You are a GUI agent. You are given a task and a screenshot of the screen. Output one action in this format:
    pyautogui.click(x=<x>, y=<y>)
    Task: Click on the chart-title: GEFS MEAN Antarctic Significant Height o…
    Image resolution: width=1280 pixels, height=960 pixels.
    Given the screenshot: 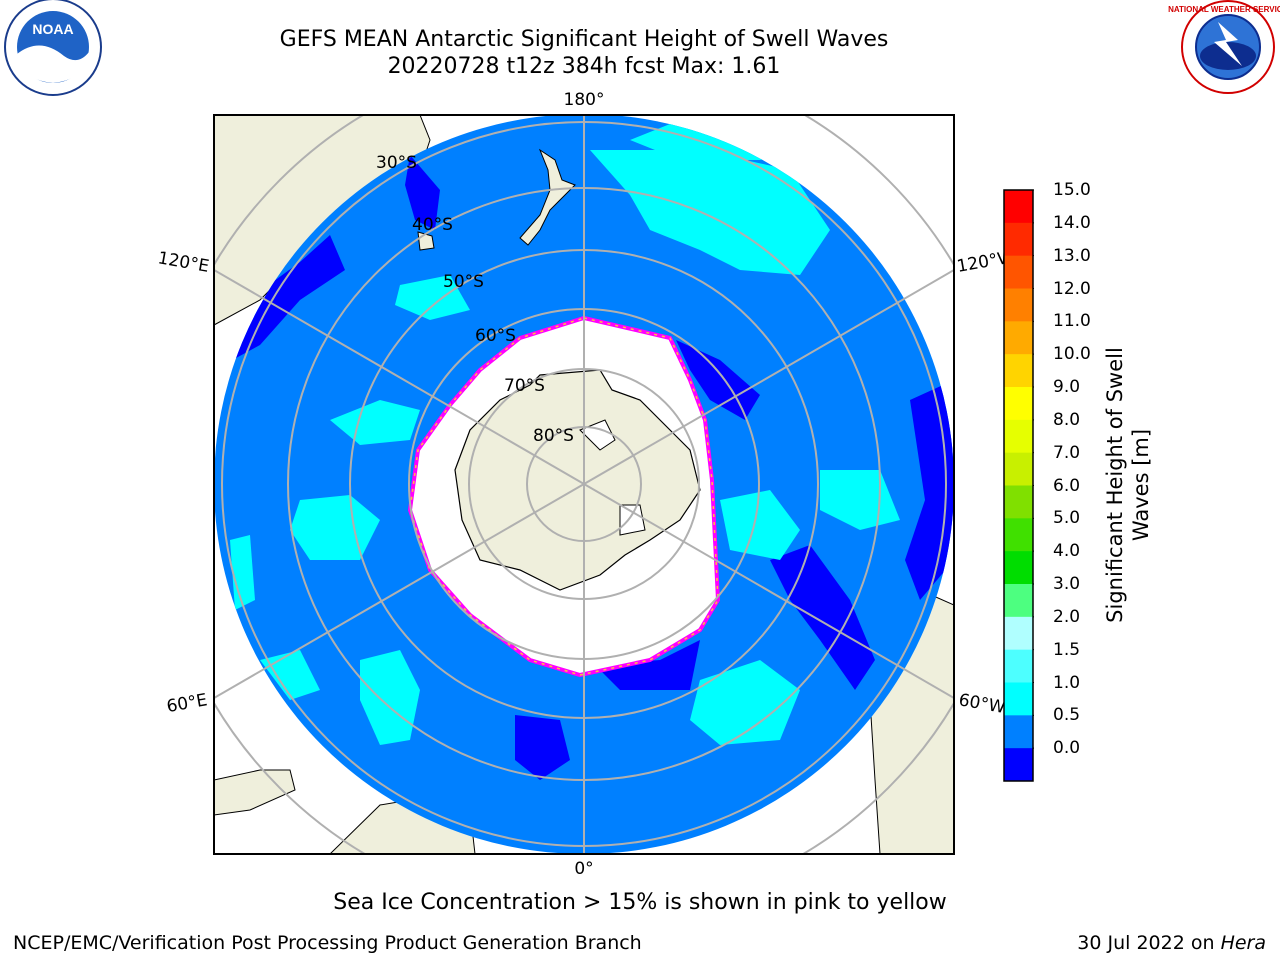 What is the action you would take?
    pyautogui.click(x=584, y=39)
    